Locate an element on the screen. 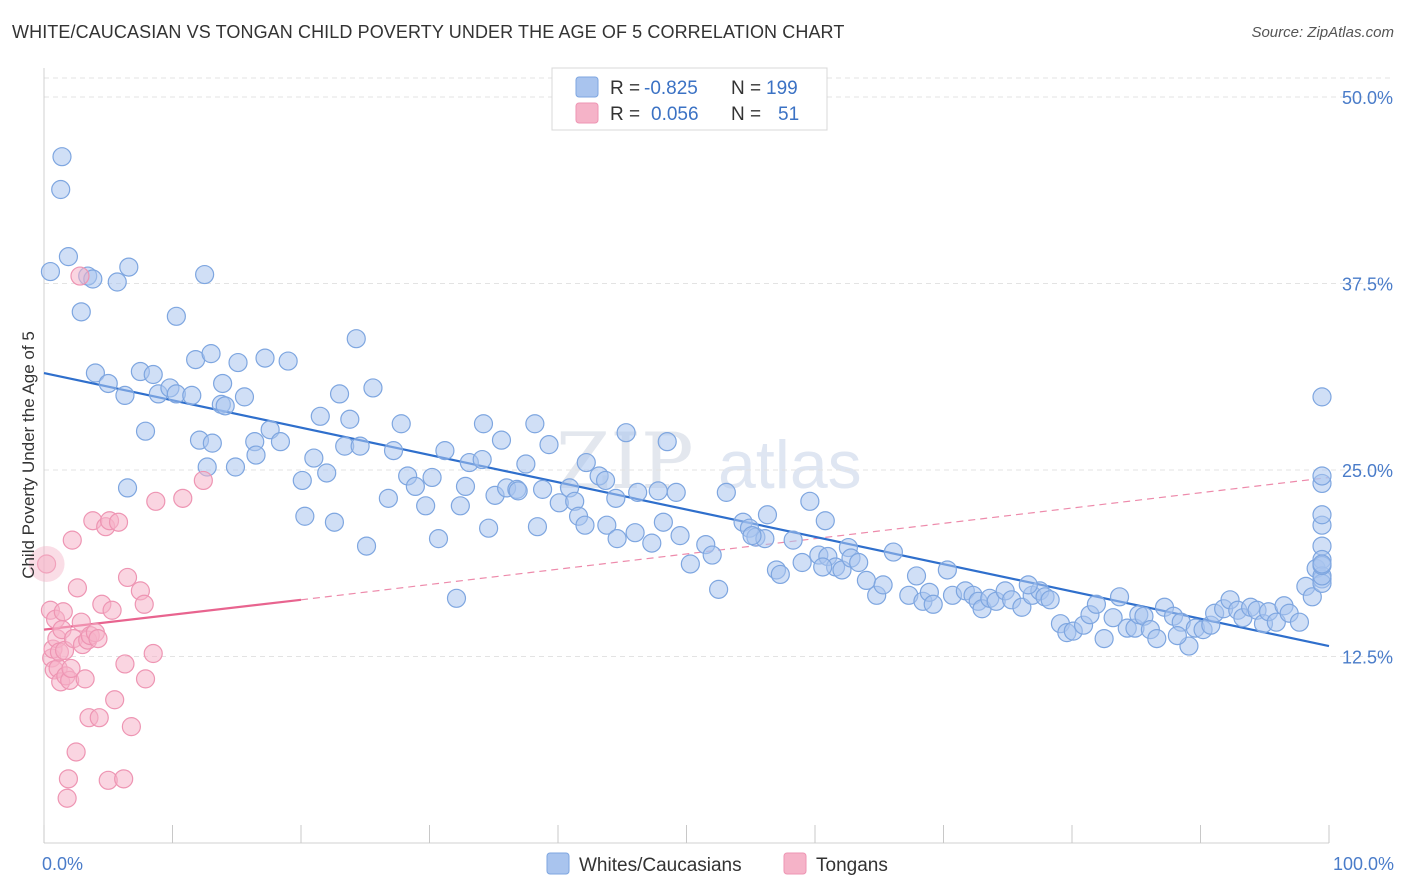 This screenshot has width=1406, height=892. watermark-atlas: atlas is located at coordinates (790, 465).